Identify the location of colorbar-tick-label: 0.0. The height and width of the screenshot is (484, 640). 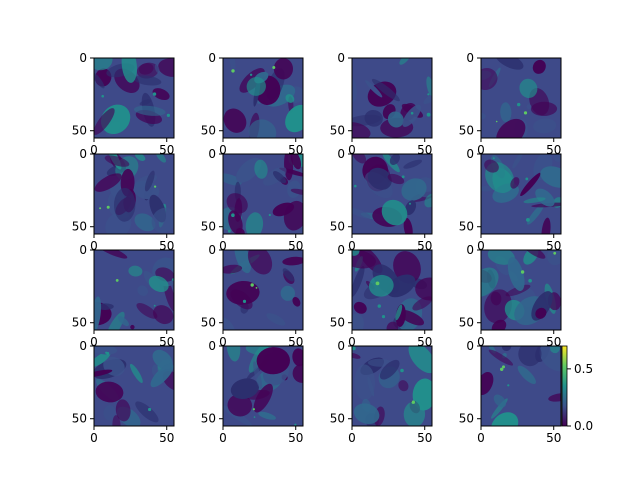
(583, 426).